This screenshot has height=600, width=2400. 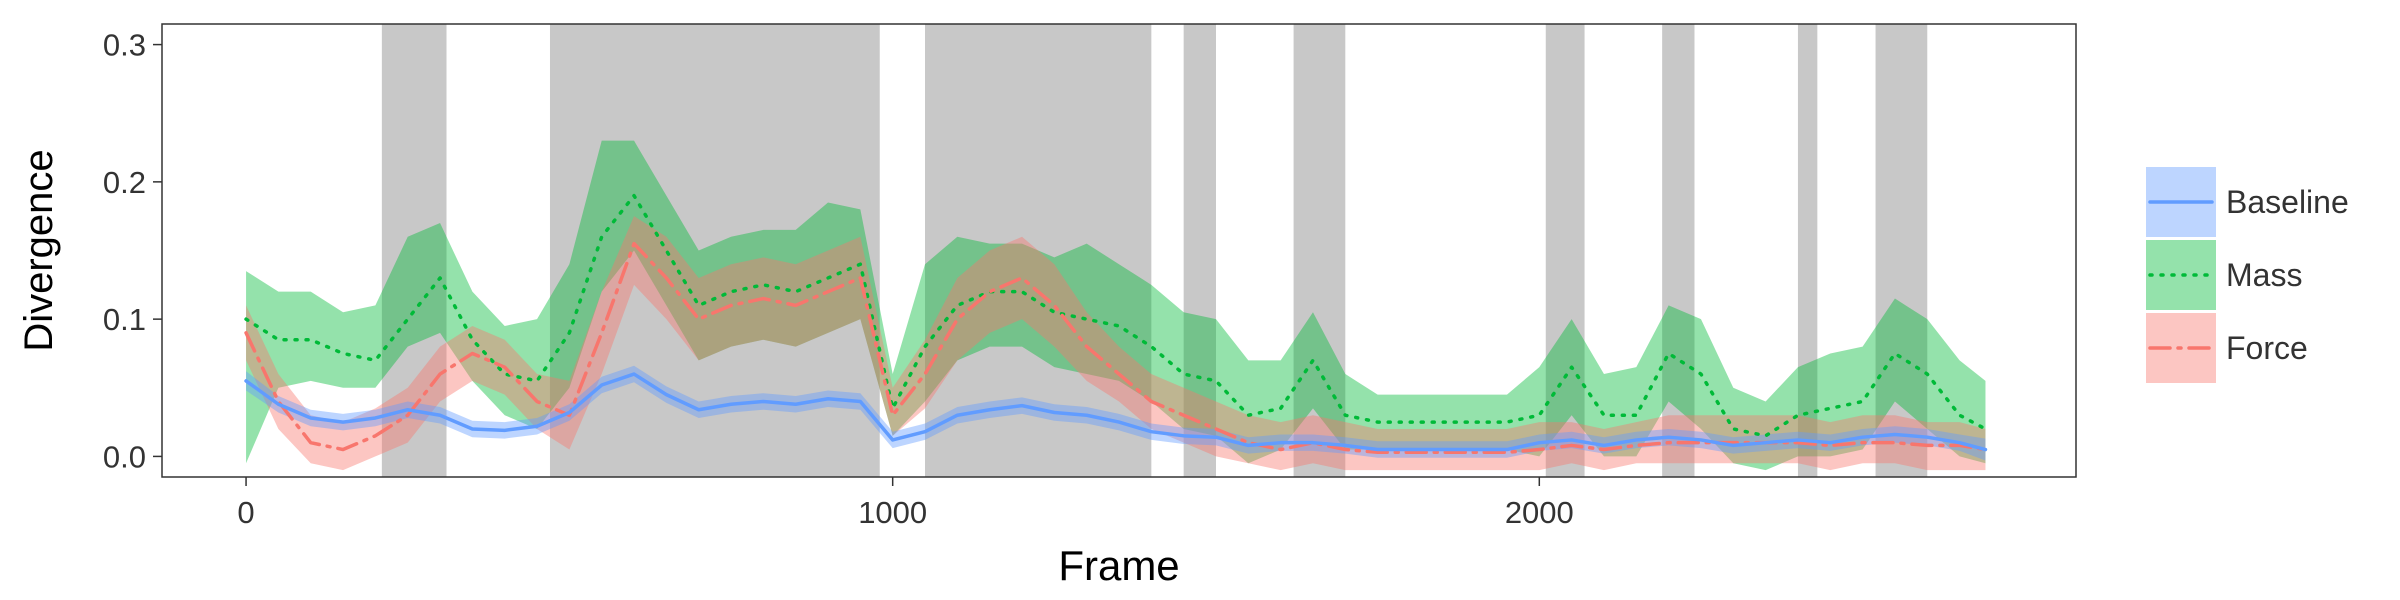 I want to click on legend-label: Force, so click(x=2267, y=348).